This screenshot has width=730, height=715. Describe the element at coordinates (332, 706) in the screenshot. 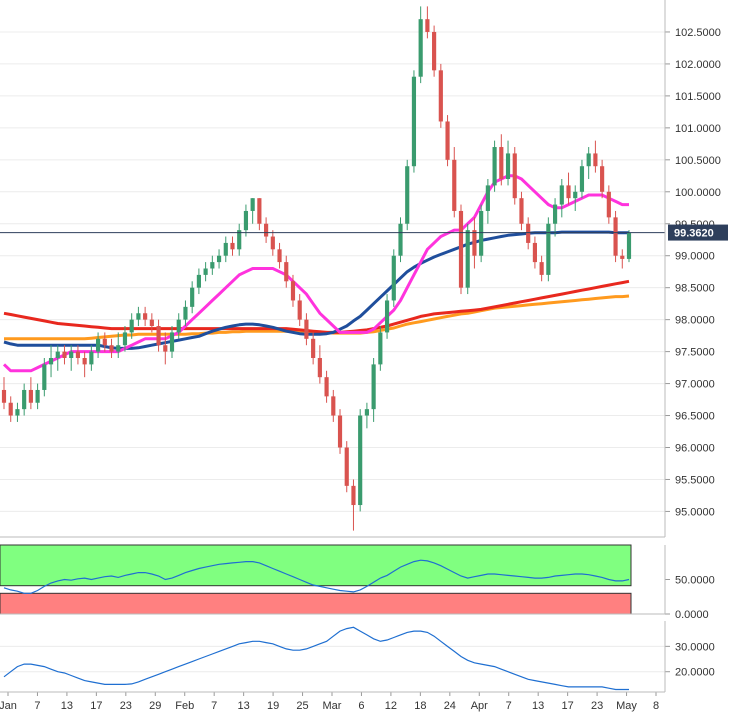

I see `x-tick-label: Mar` at that location.